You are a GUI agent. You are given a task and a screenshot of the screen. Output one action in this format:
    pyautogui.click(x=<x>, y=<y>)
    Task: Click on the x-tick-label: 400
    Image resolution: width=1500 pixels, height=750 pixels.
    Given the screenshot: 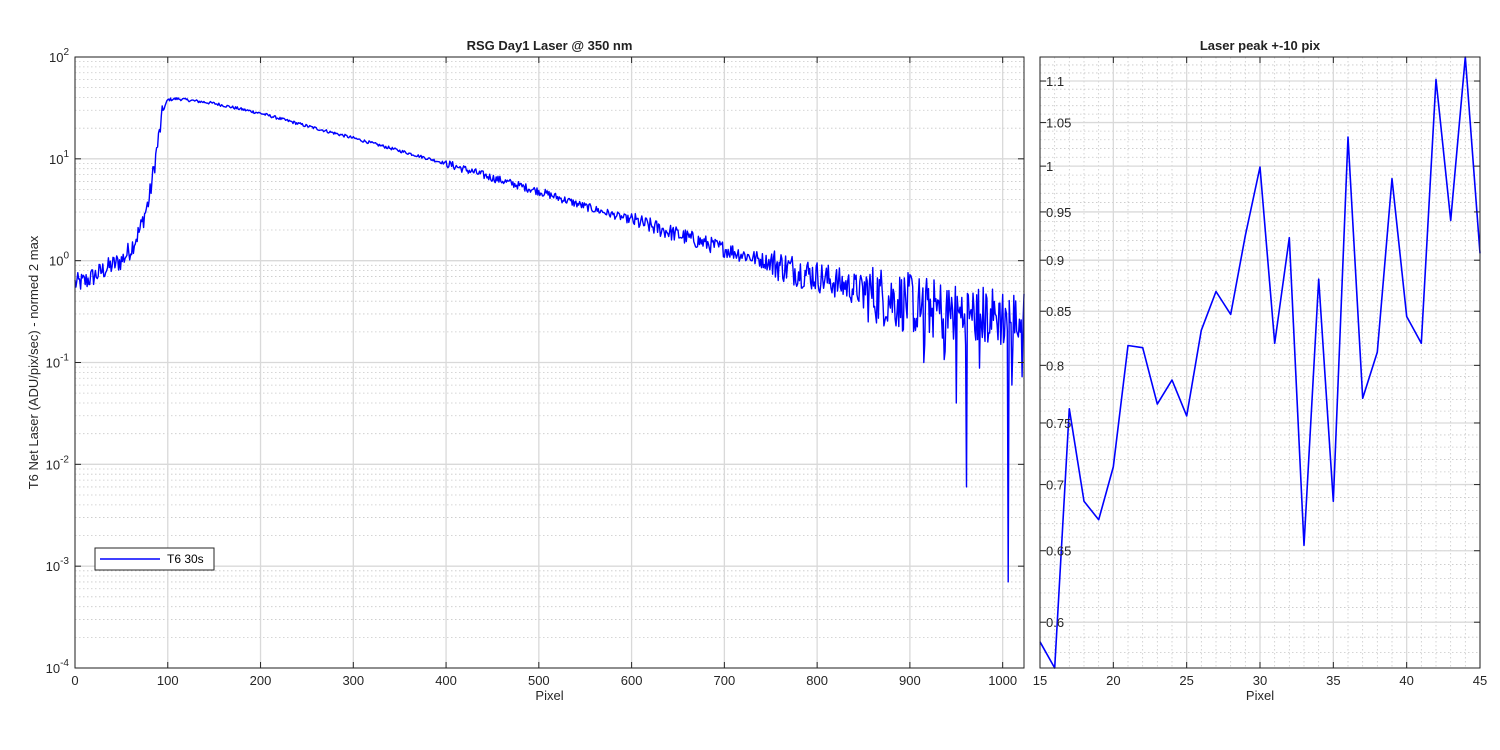 What is the action you would take?
    pyautogui.click(x=446, y=680)
    